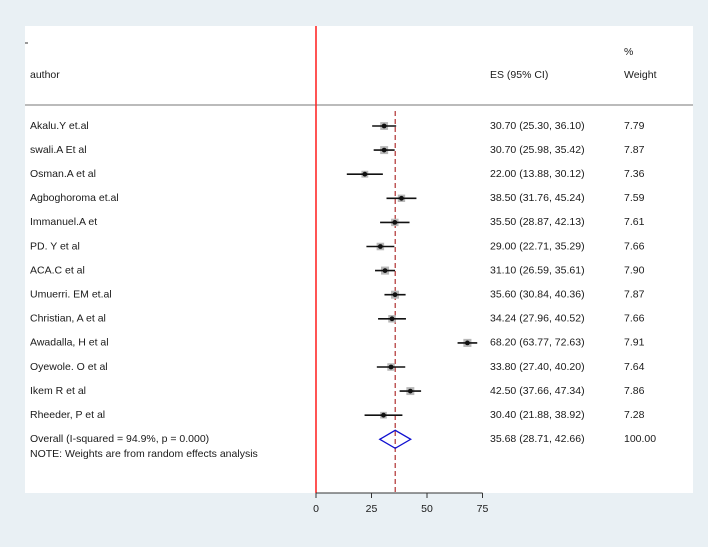 The height and width of the screenshot is (547, 708). What do you see at coordinates (537, 391) in the screenshot?
I see `study-ci-text: 42.50 (37.66, 47.34)` at bounding box center [537, 391].